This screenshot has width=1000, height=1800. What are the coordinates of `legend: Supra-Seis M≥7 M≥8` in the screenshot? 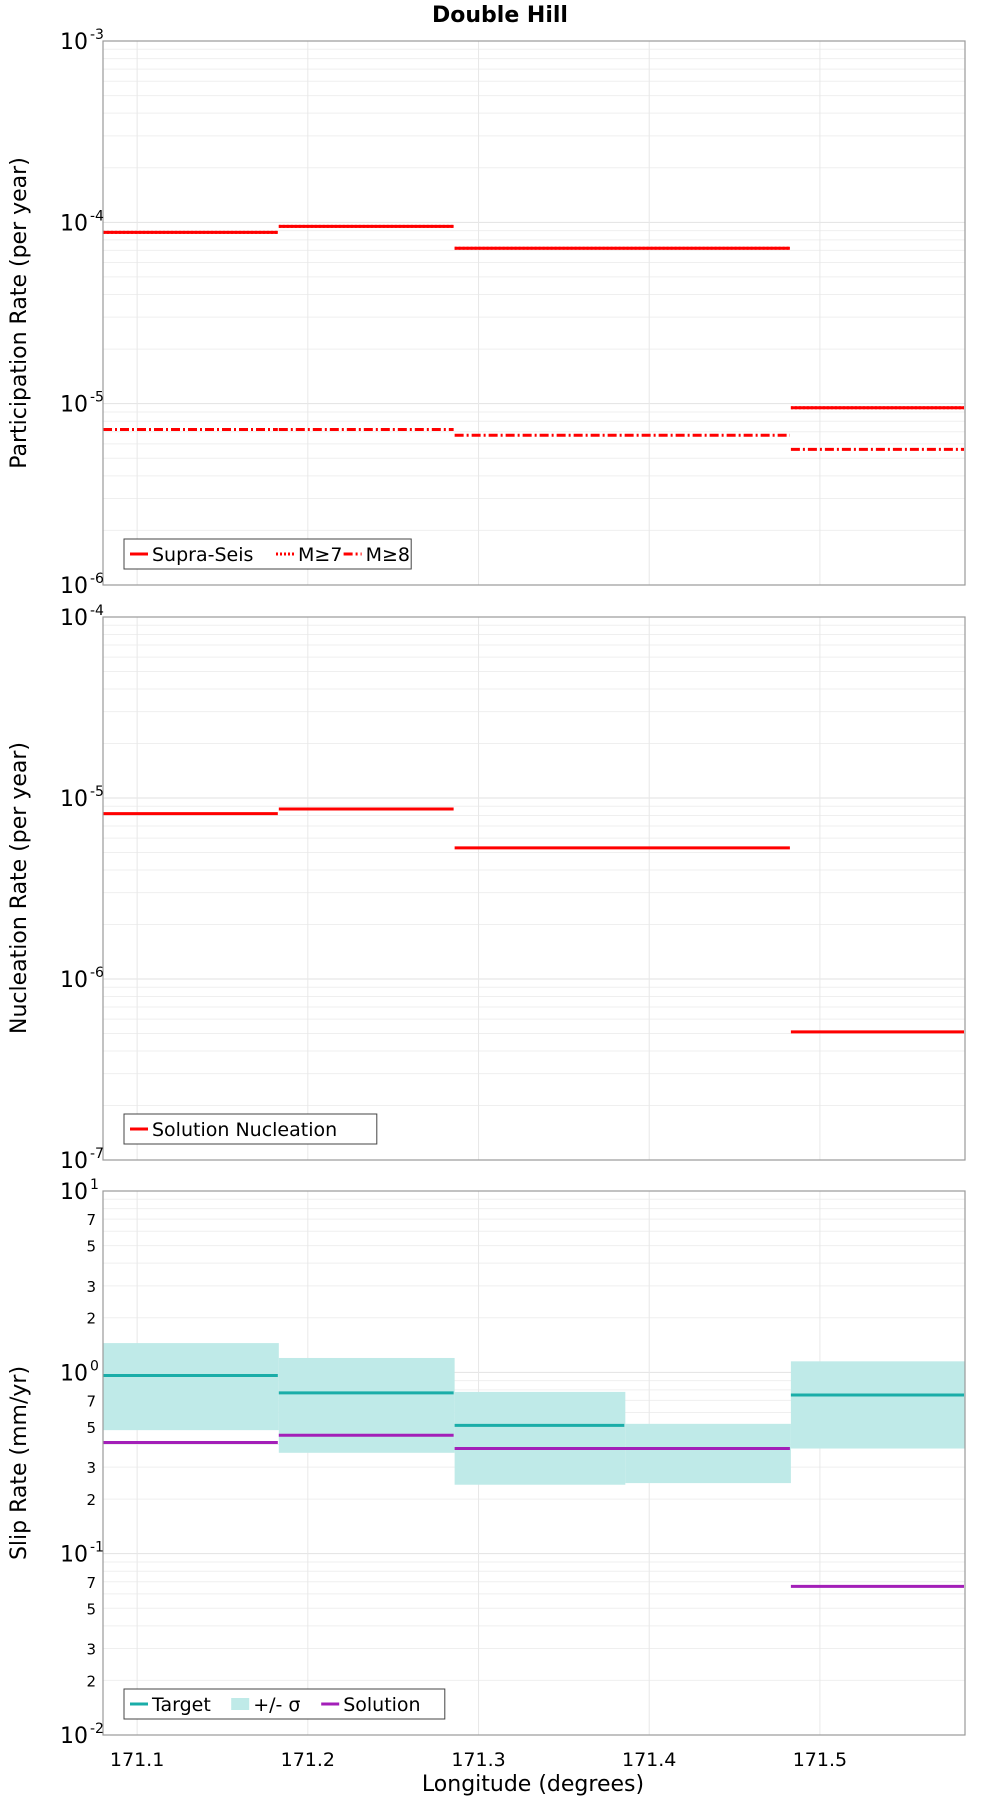 It's located at (267, 554).